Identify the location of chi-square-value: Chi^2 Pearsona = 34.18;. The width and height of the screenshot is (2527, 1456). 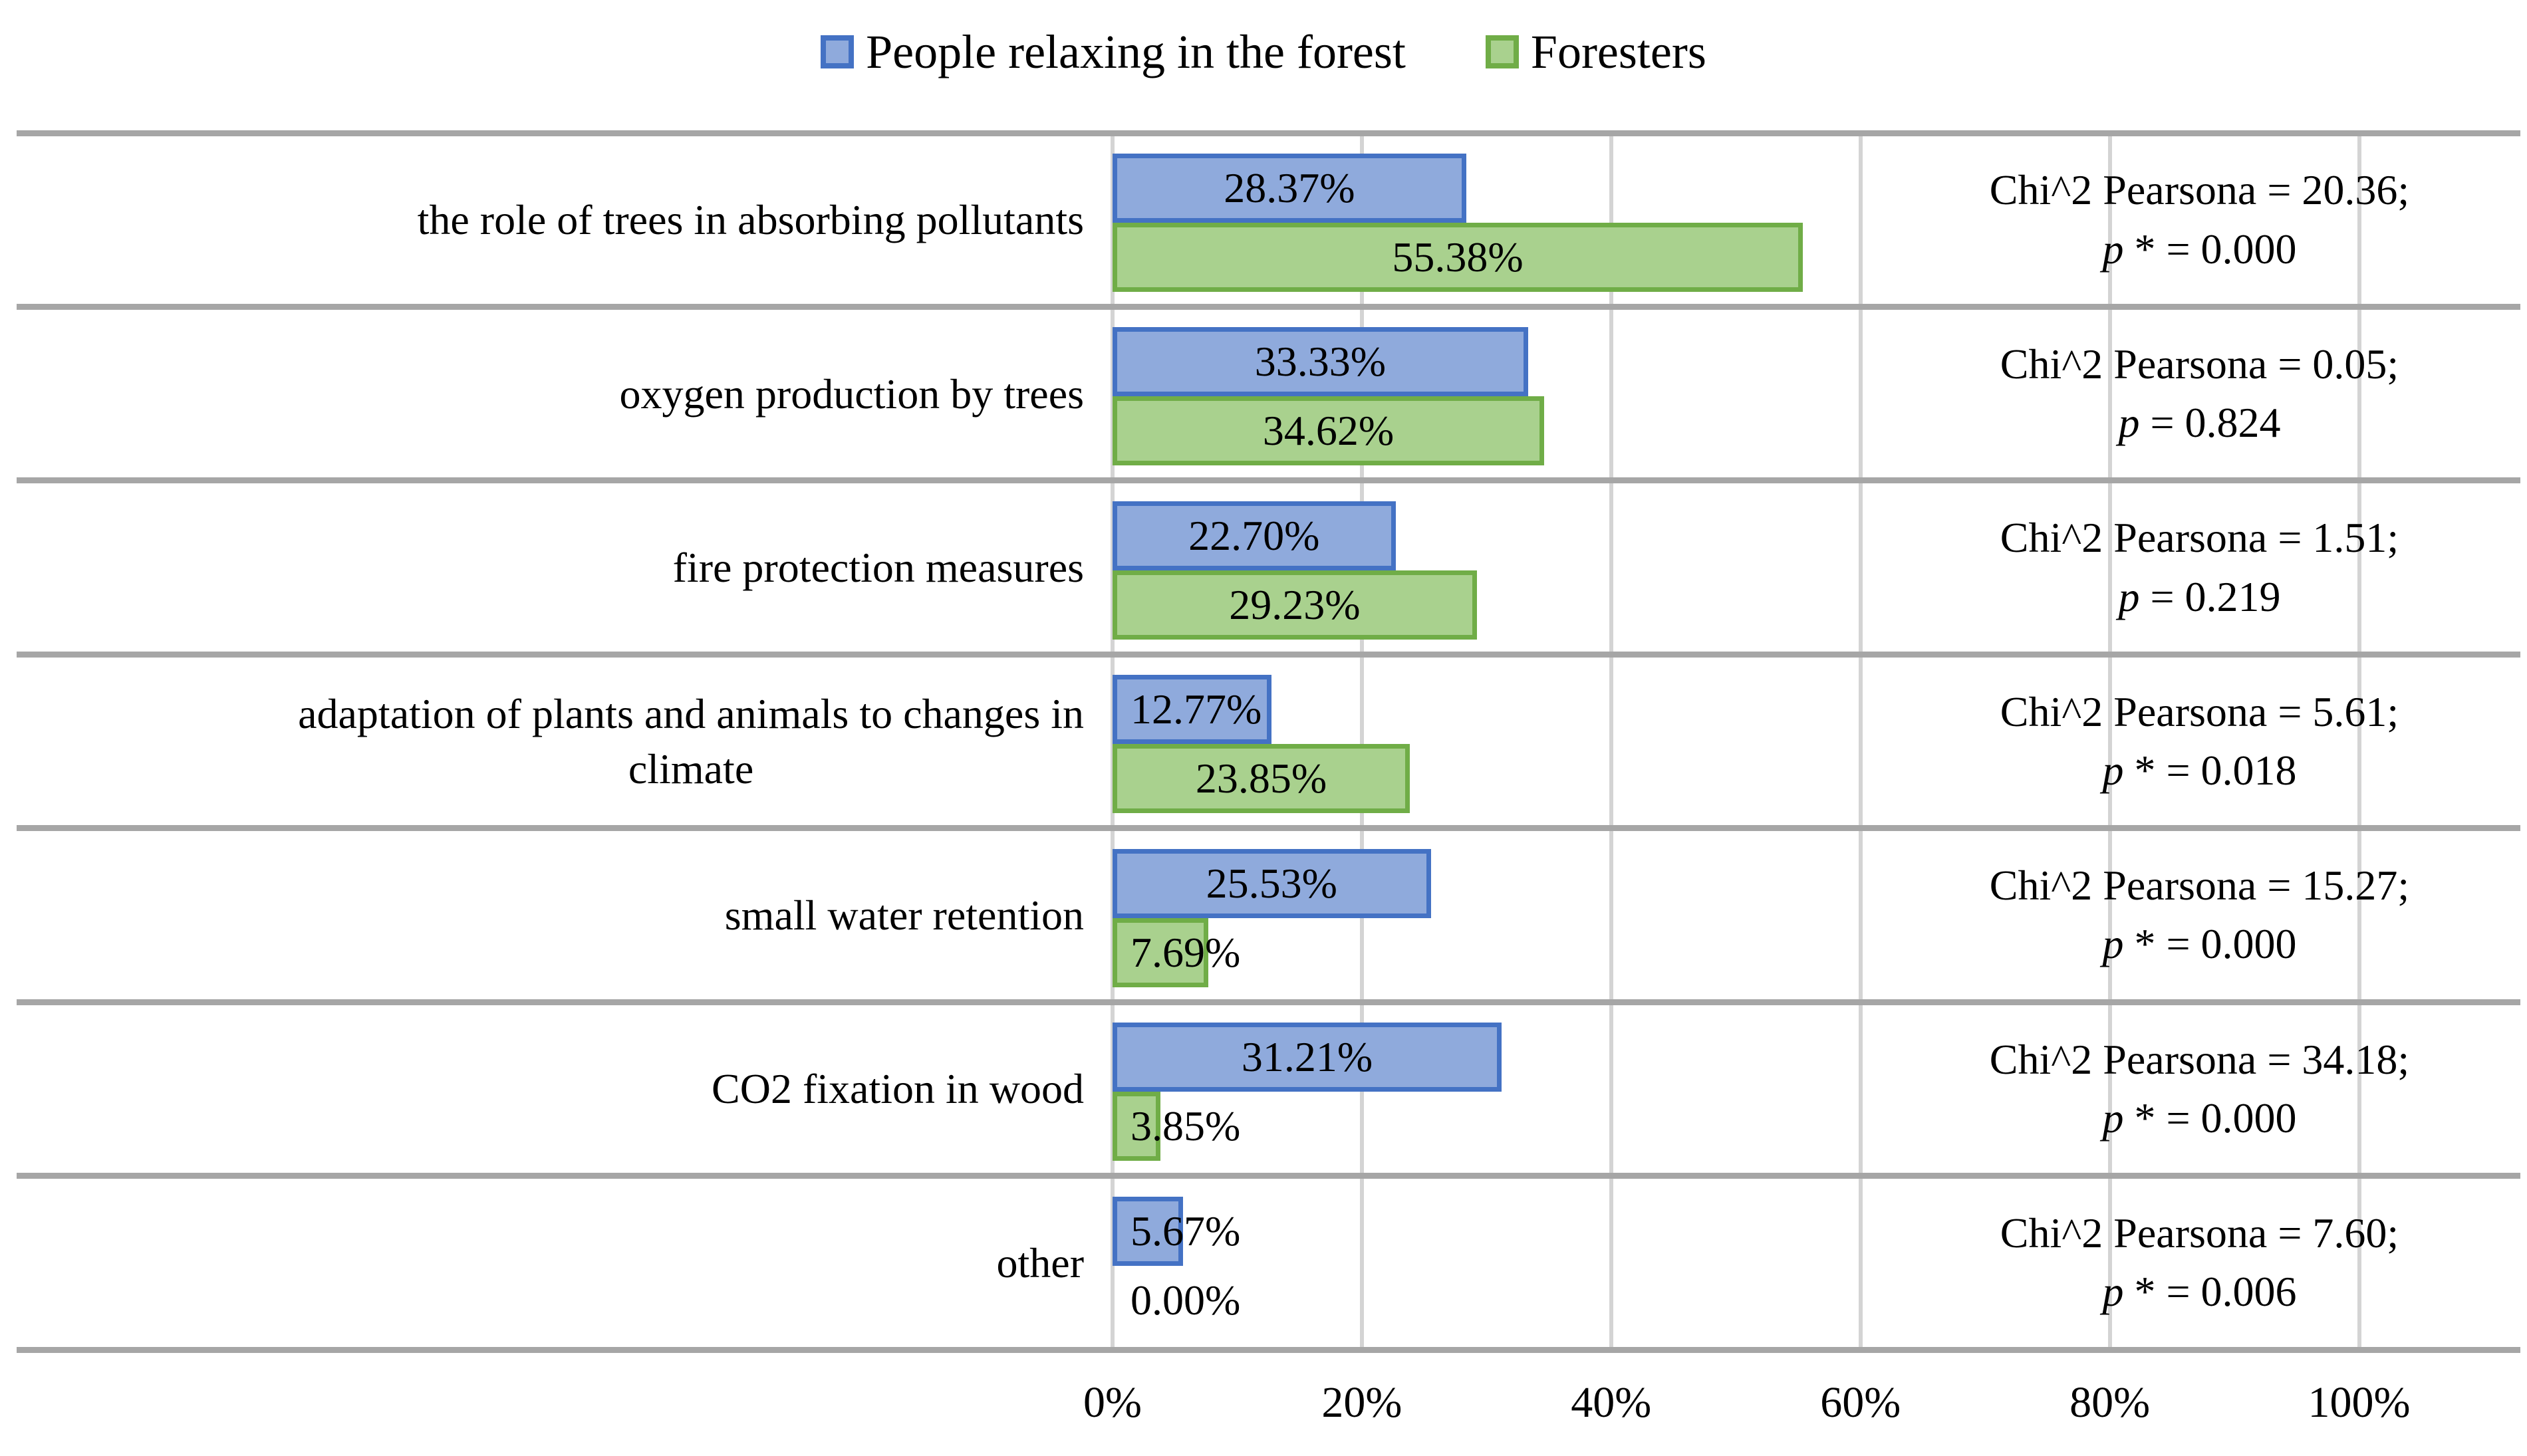
(2199, 1059).